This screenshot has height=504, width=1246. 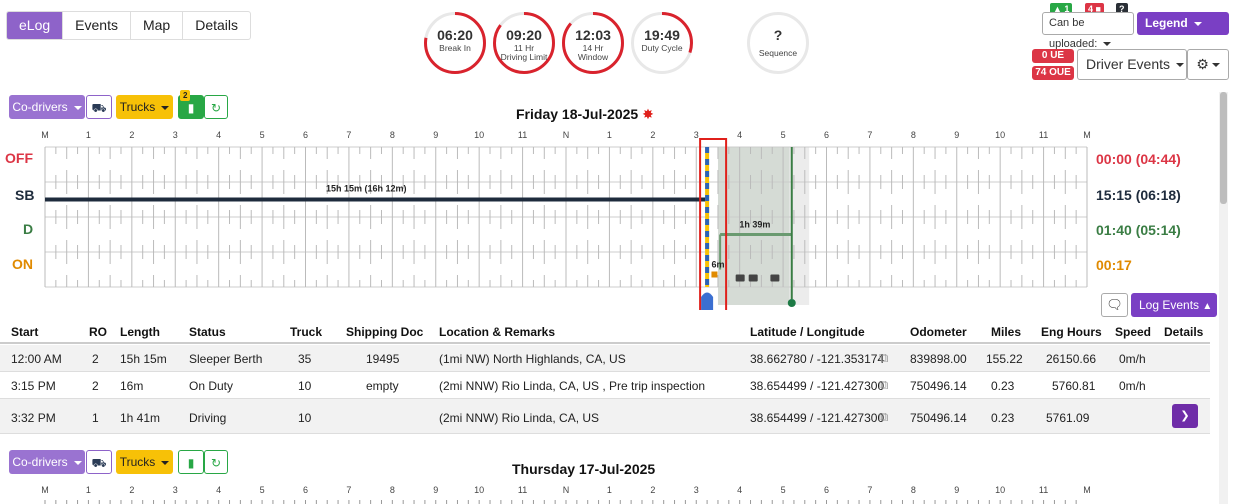 What do you see at coordinates (1185, 416) in the screenshot?
I see `expand-row-button: ❯` at bounding box center [1185, 416].